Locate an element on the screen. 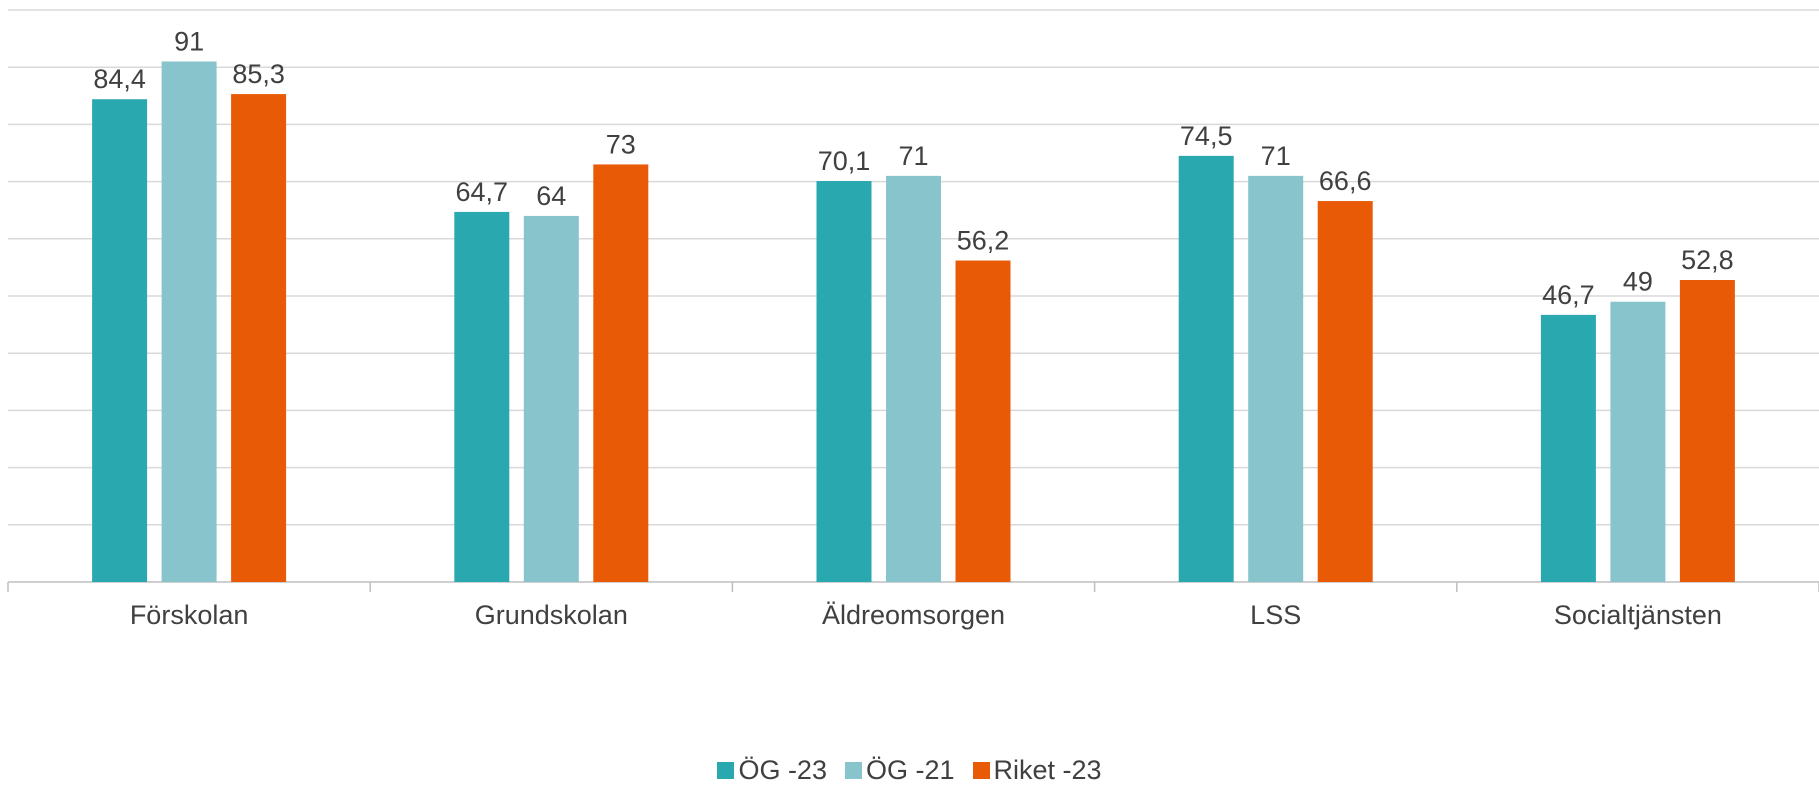  legend-label: ÖG -21 is located at coordinates (910, 770).